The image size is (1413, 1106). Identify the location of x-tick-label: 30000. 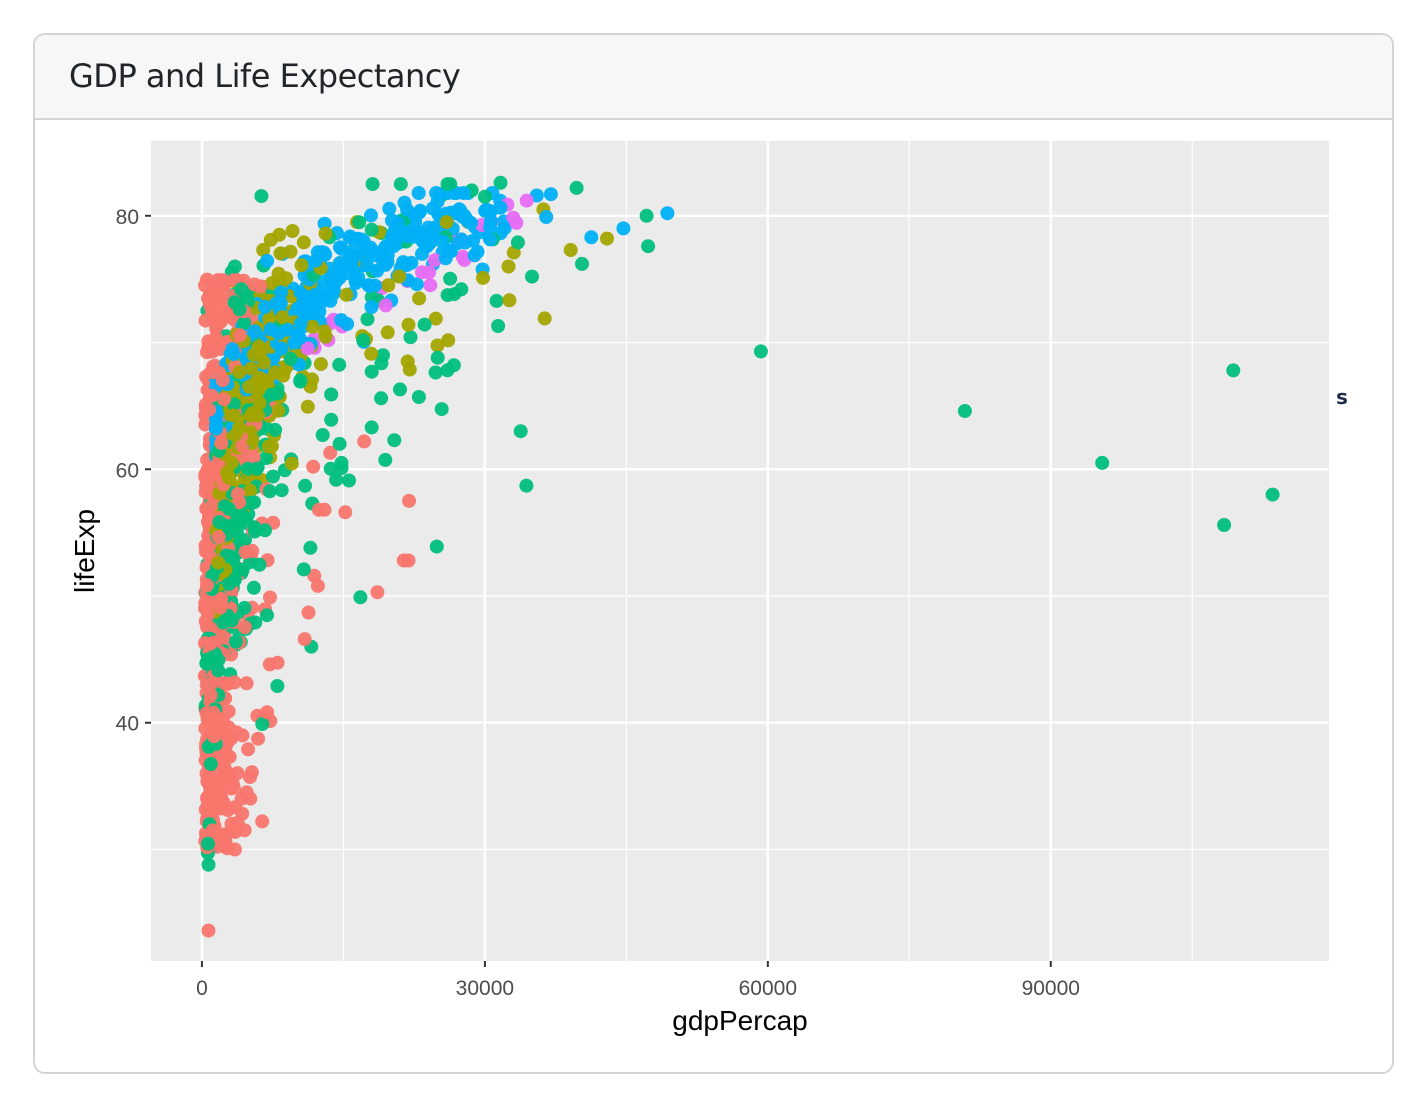
(485, 988).